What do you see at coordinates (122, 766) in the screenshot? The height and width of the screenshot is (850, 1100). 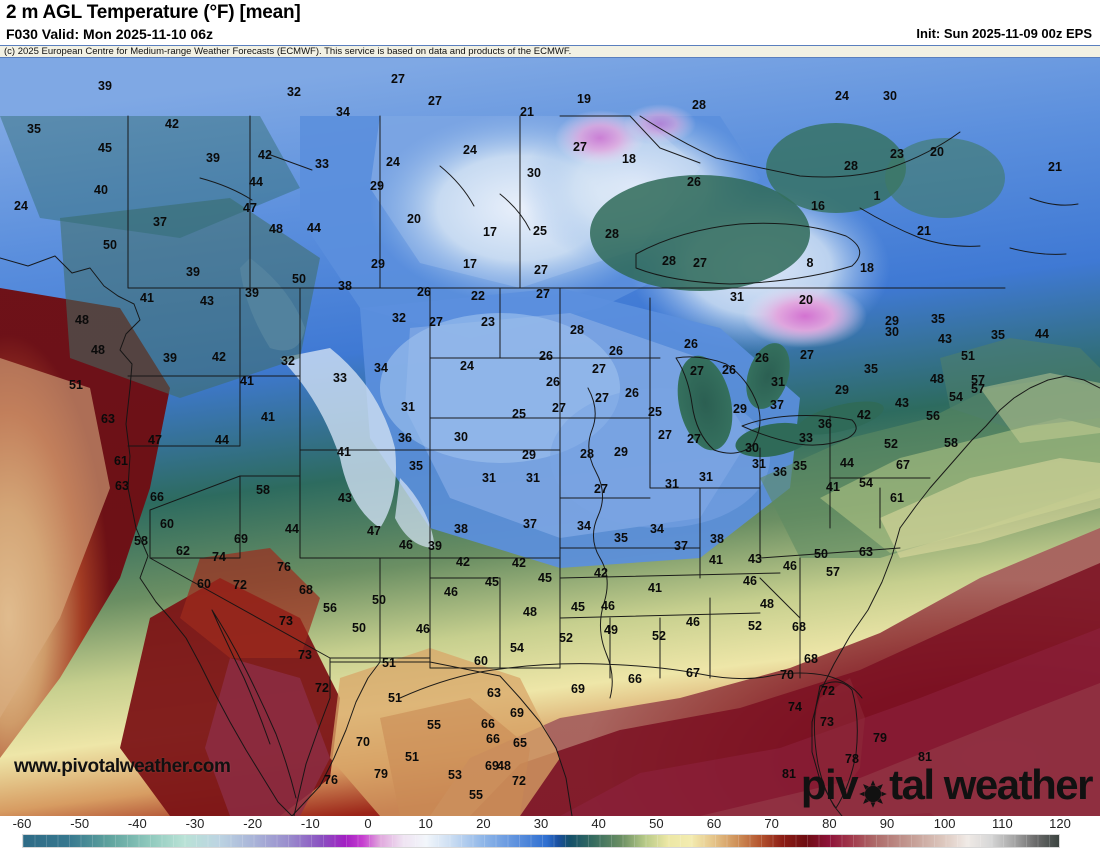 I see `site-url: www.pivotalweather.com` at bounding box center [122, 766].